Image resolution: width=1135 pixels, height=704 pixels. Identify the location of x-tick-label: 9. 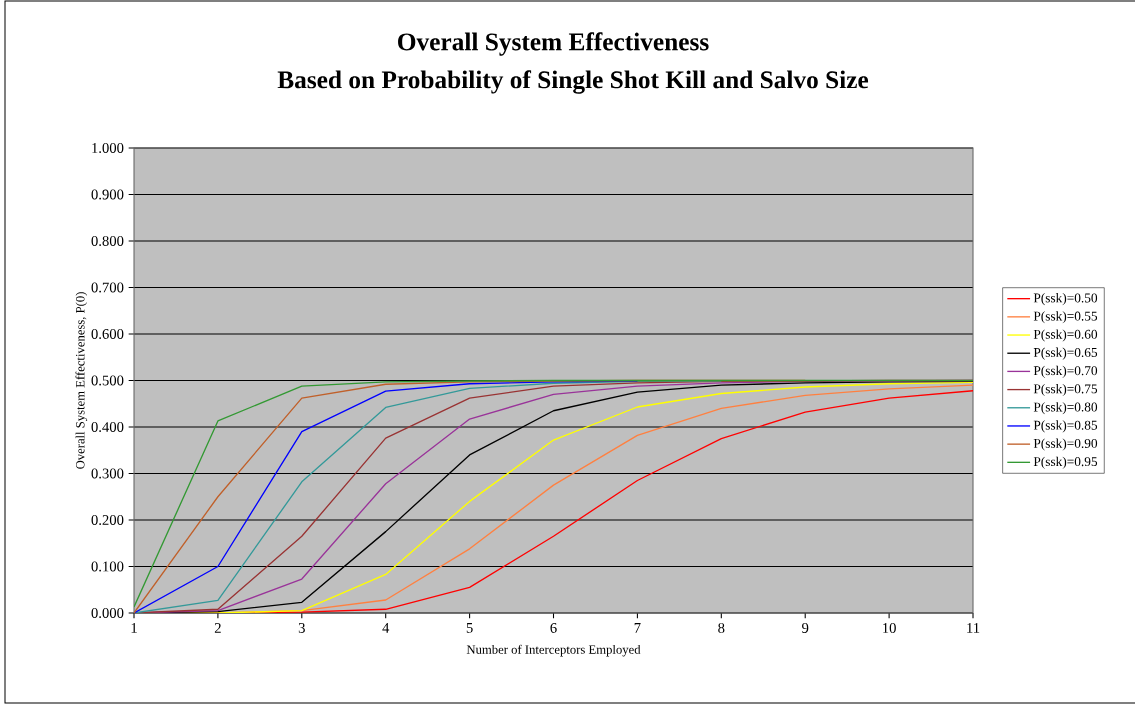
(805, 628).